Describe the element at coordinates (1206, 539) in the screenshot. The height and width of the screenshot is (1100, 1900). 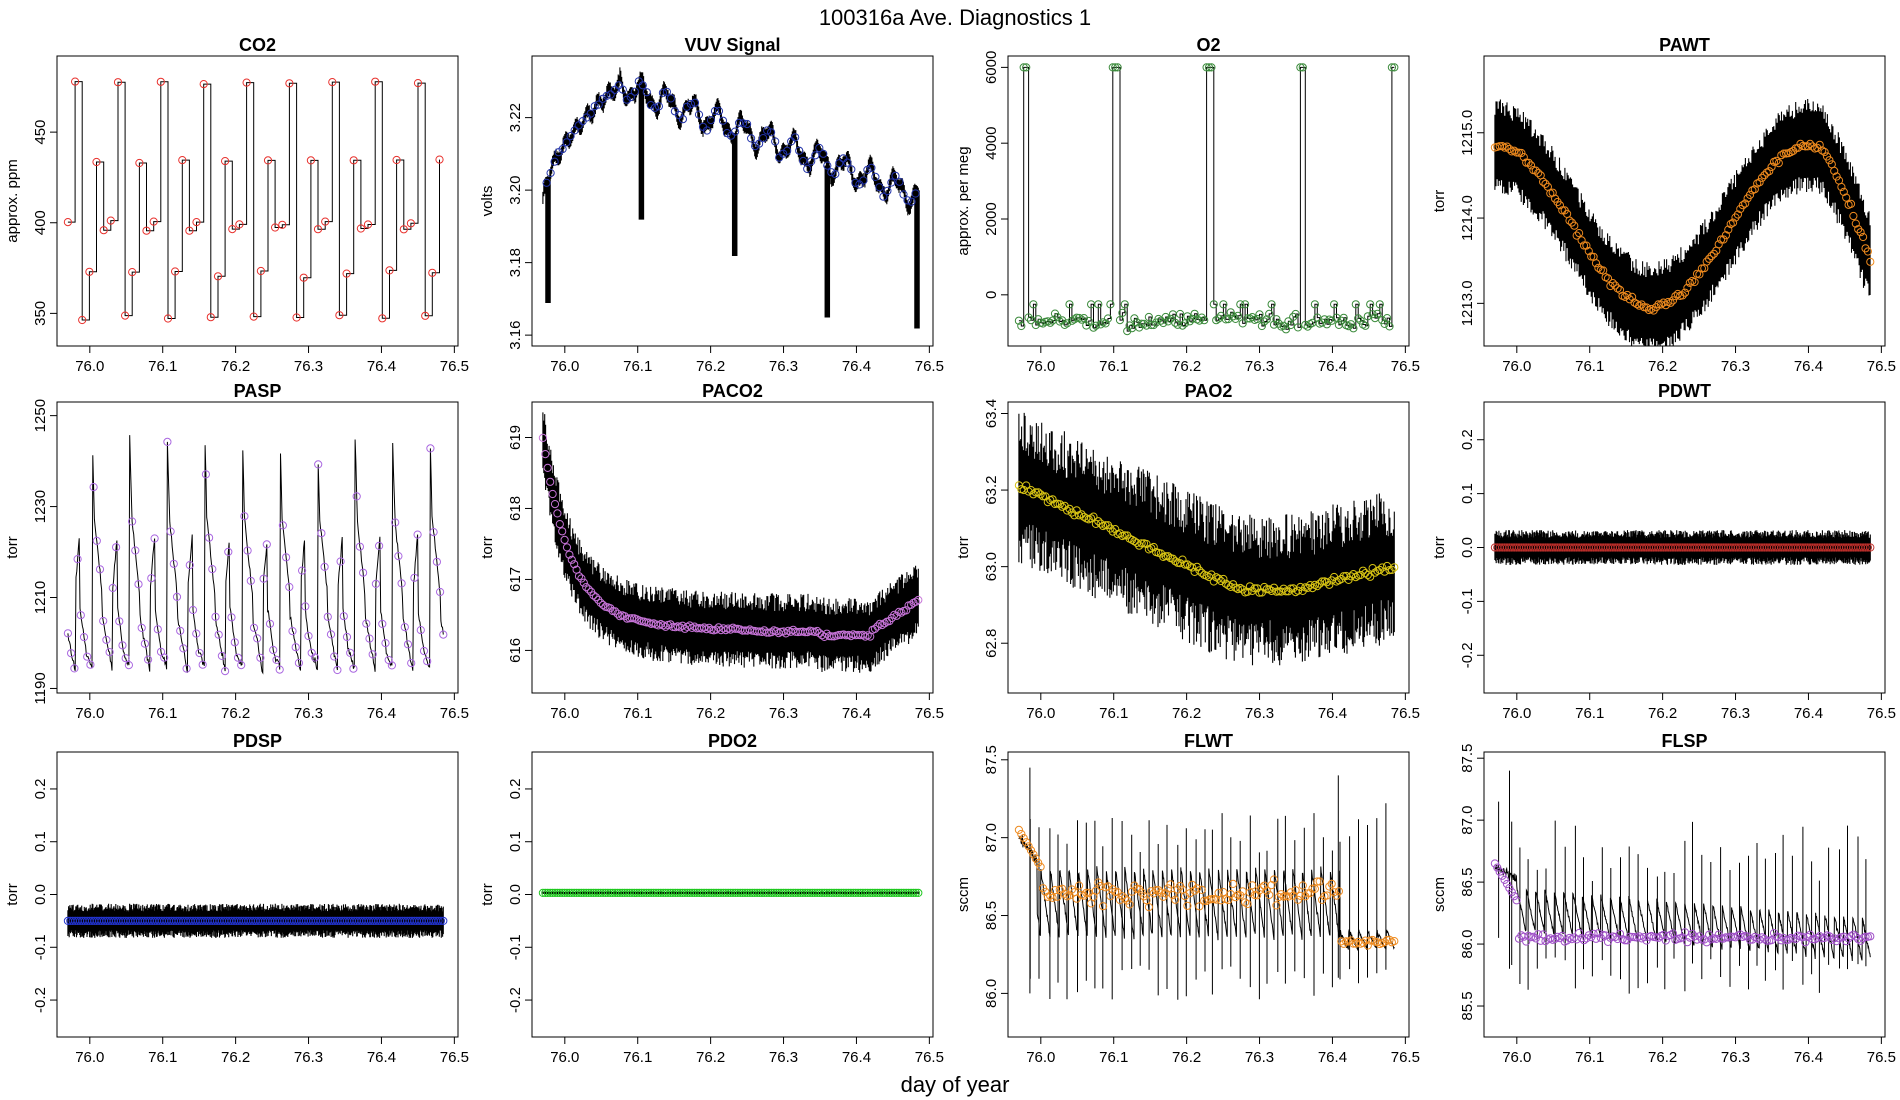
I see `data-trace` at that location.